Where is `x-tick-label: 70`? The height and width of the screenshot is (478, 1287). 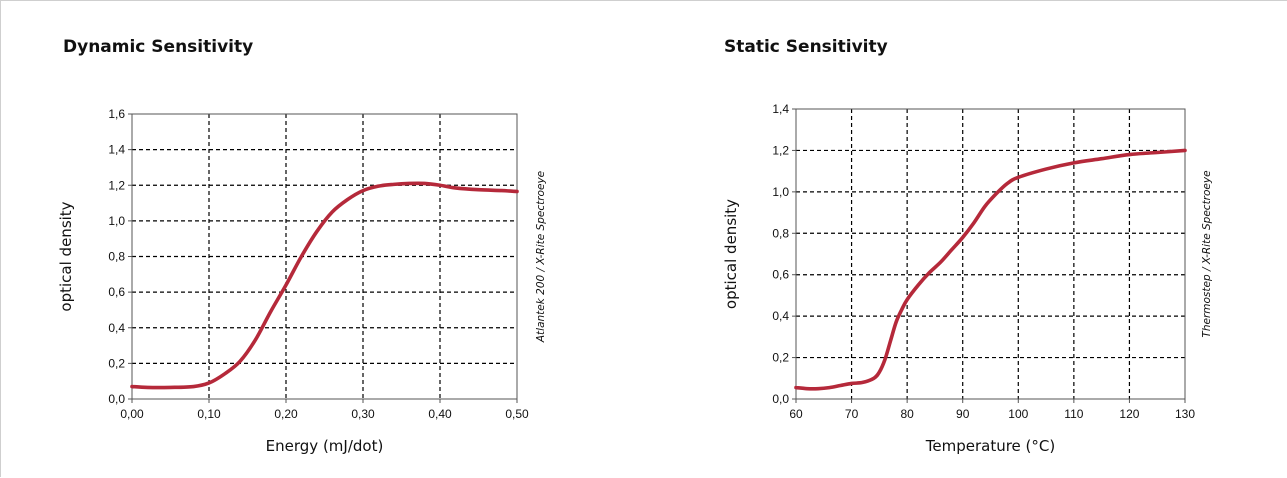 x-tick-label: 70 is located at coordinates (852, 414).